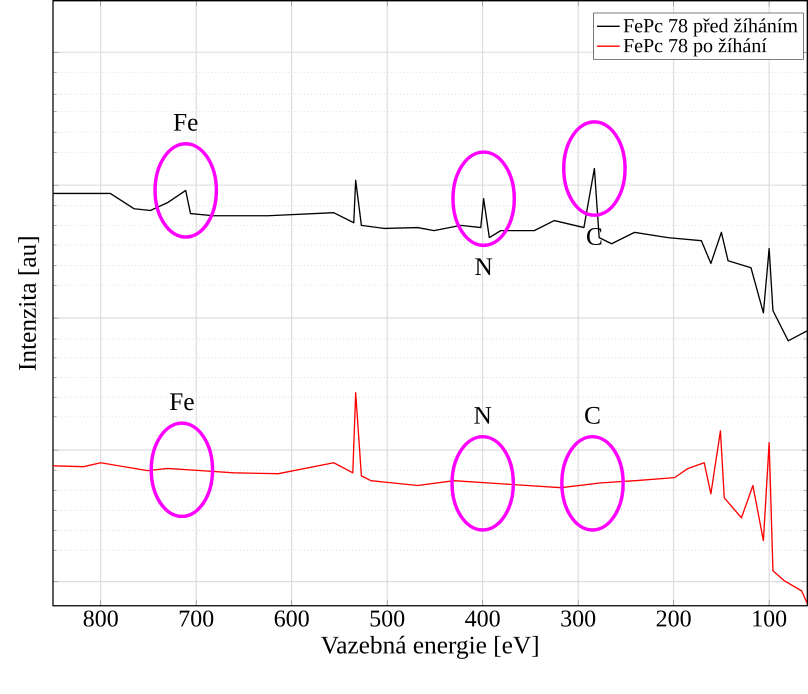  I want to click on legend-label: FePc 78 po žíhání, so click(695, 47).